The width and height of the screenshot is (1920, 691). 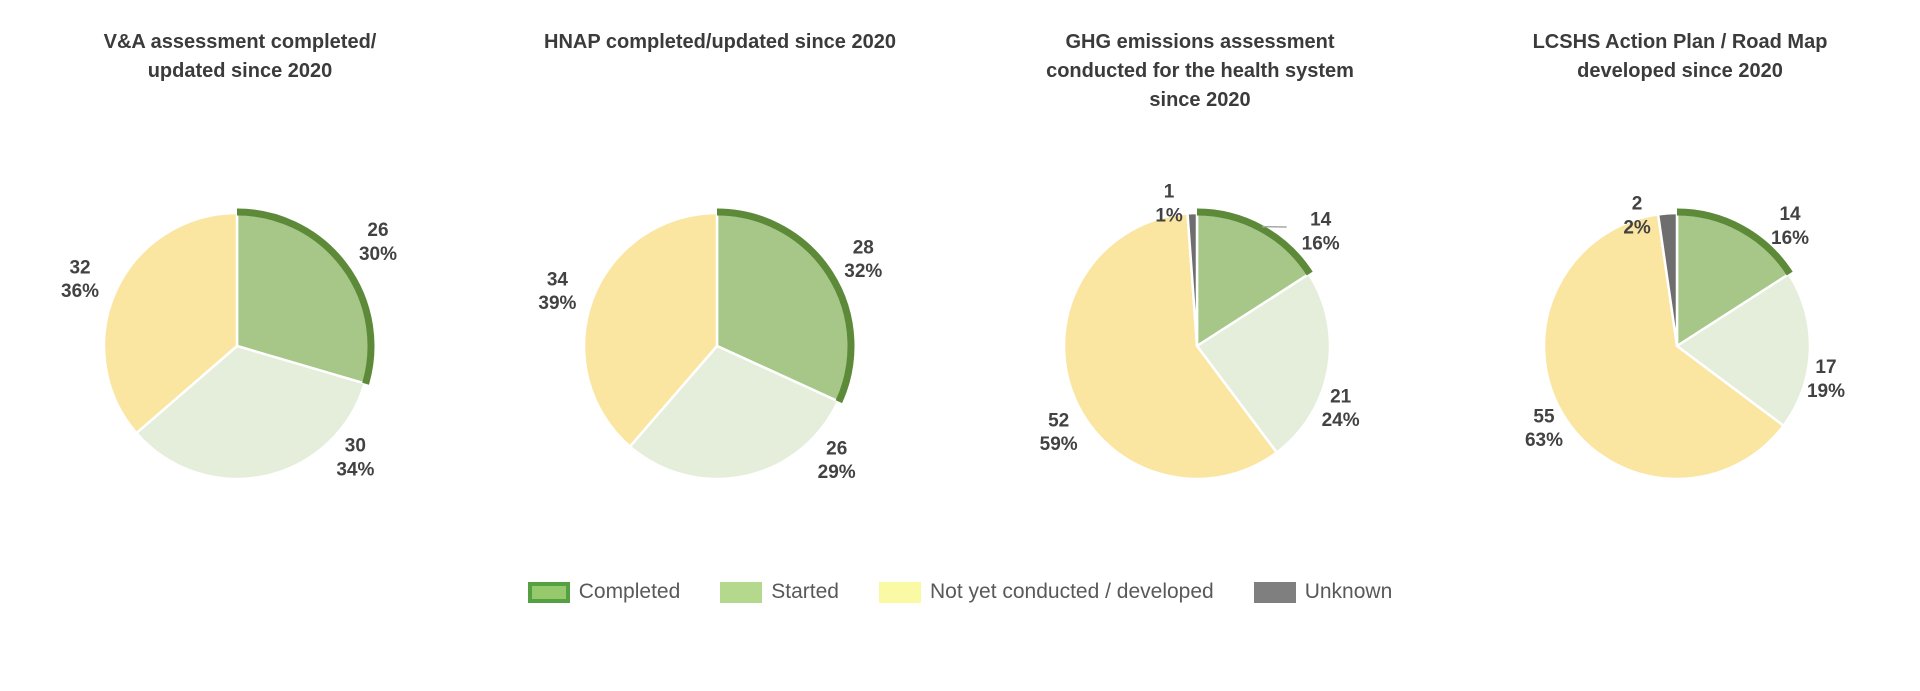 I want to click on legend-label: Started, so click(x=805, y=591).